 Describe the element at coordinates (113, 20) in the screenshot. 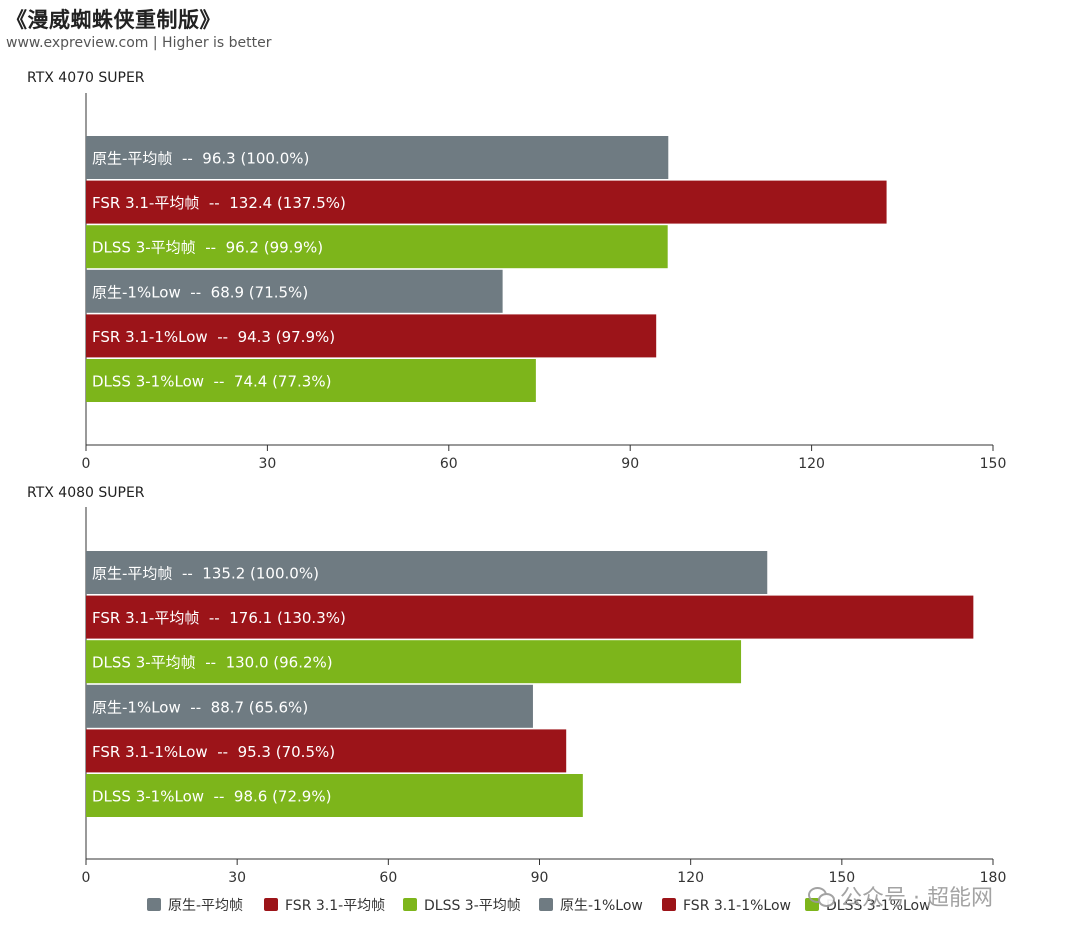

I see `page-title: 《漫威蜘蛛侠重制版》` at that location.